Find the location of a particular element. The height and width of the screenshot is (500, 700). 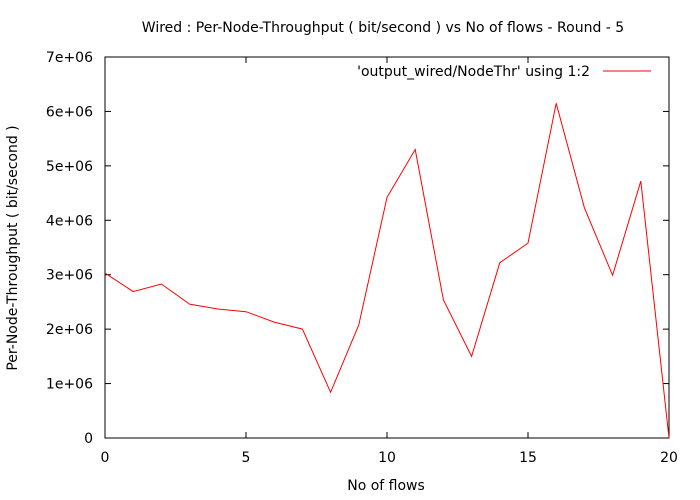

x-axis-label: No of flows is located at coordinates (386, 486).